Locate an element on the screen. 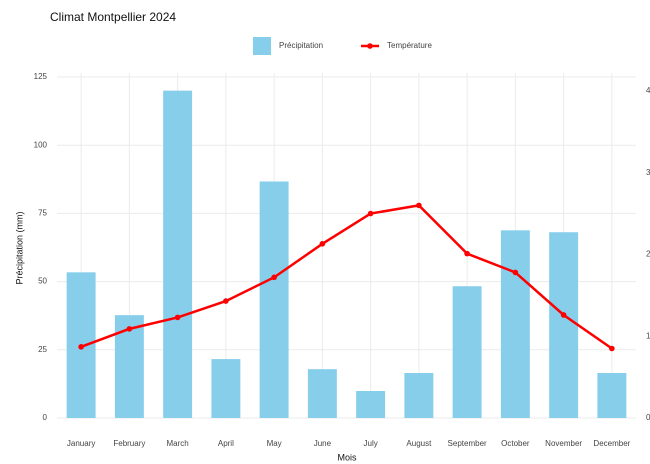 Image resolution: width=650 pixels, height=464 pixels. x-tick-label: August is located at coordinates (419, 443).